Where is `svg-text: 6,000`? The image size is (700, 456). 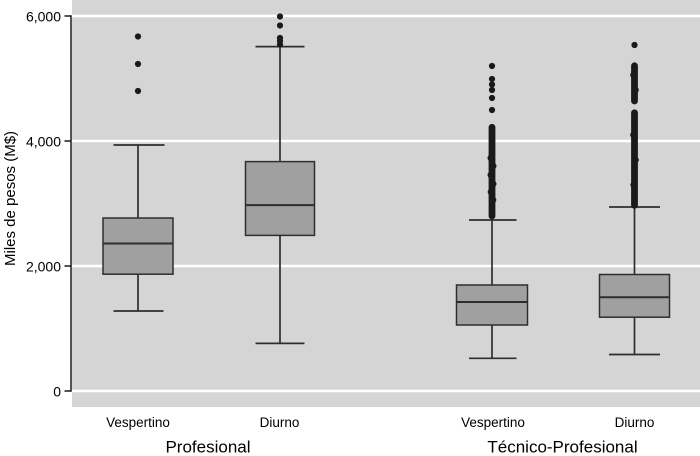
svg-text: 6,000 is located at coordinates (43, 17).